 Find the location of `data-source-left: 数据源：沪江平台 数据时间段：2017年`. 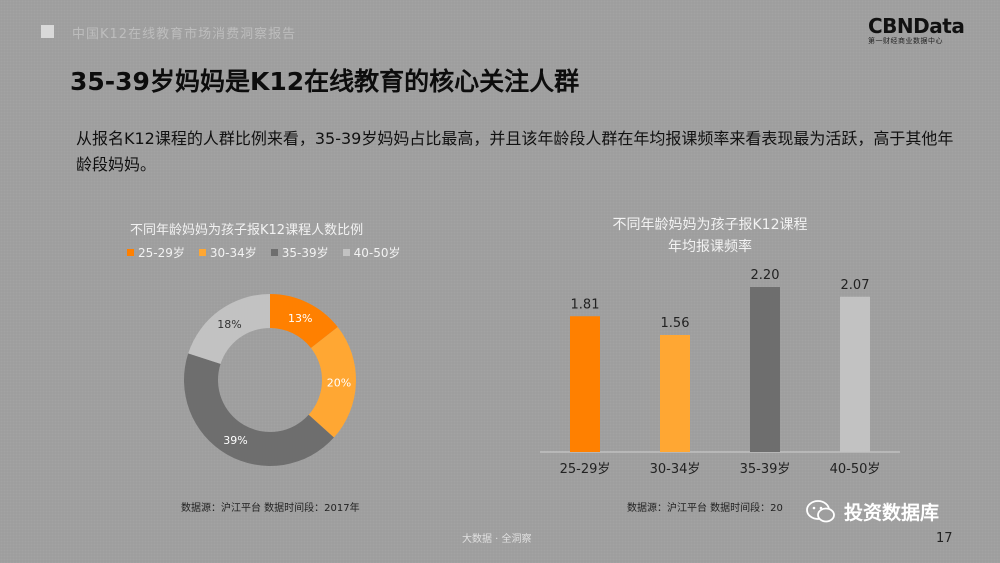

data-source-left: 数据源：沪江平台 数据时间段：2017年 is located at coordinates (270, 508).